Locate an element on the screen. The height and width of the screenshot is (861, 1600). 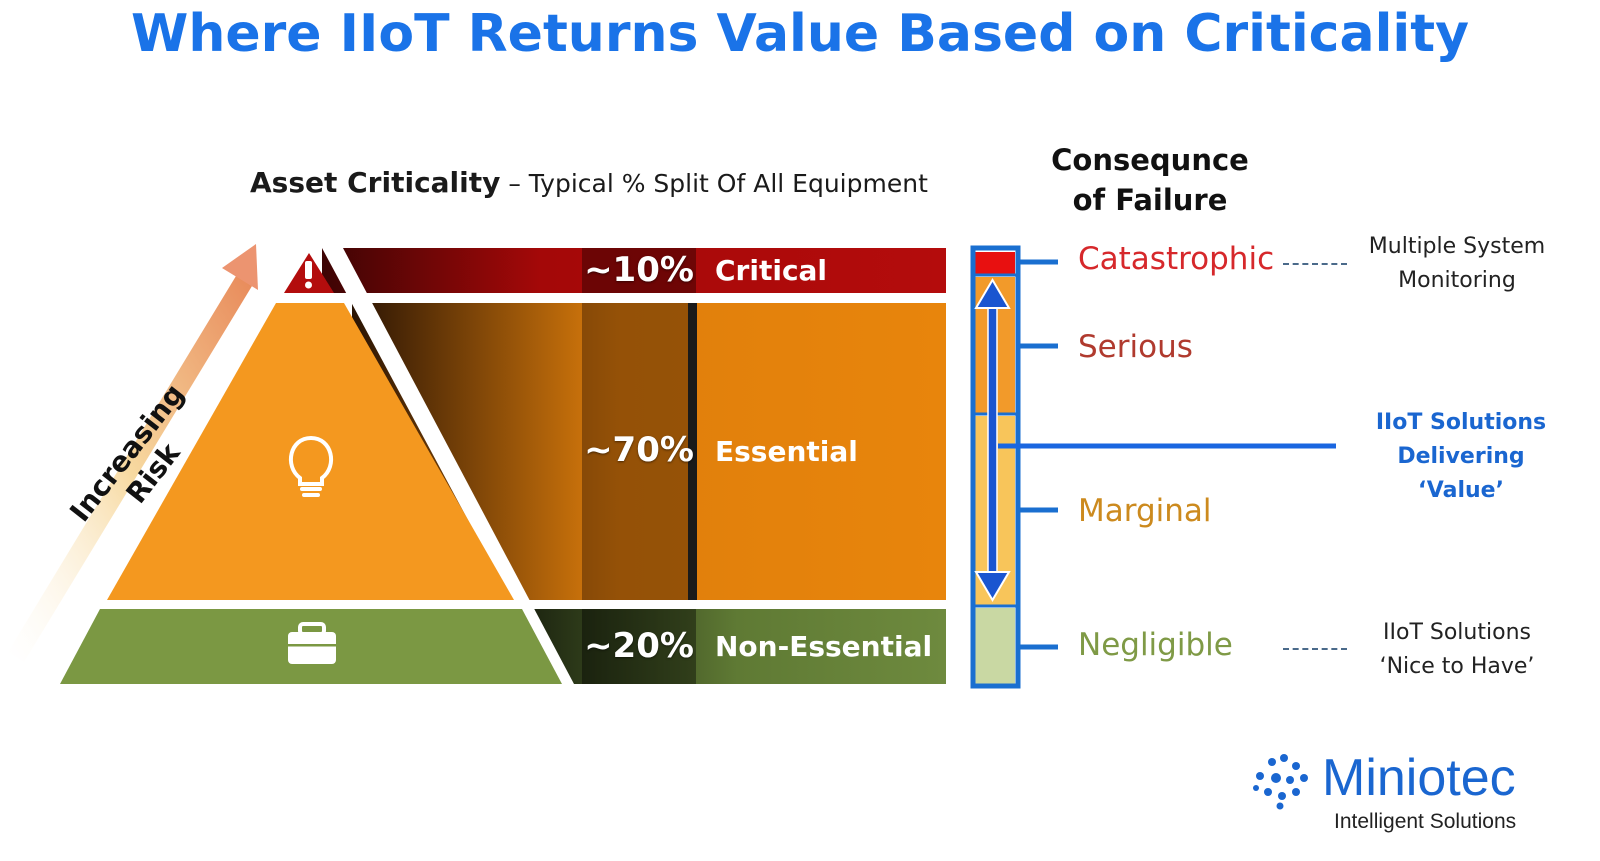
catastrophic-label: Catastrophic is located at coordinates (1176, 259).